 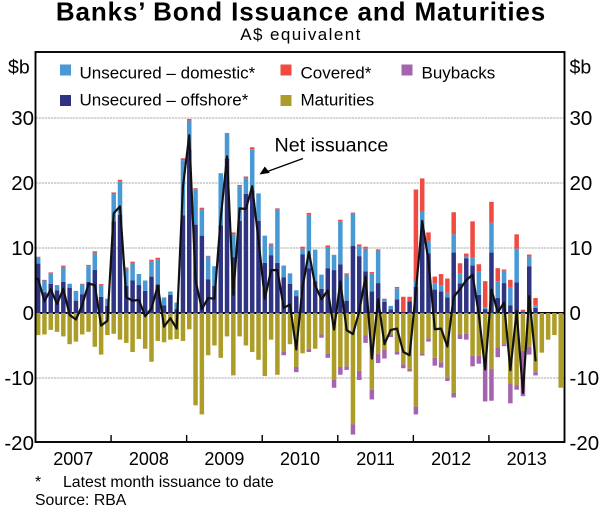 What do you see at coordinates (300, 34) in the screenshot?
I see `svg-text: A$ equivalent` at bounding box center [300, 34].